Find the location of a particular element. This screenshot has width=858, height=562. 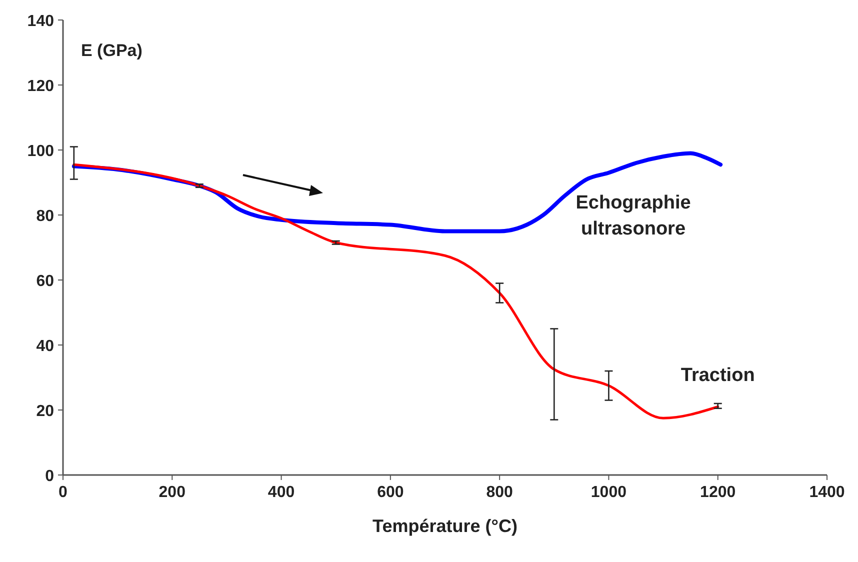

x-tick-label: 600 is located at coordinates (390, 492).